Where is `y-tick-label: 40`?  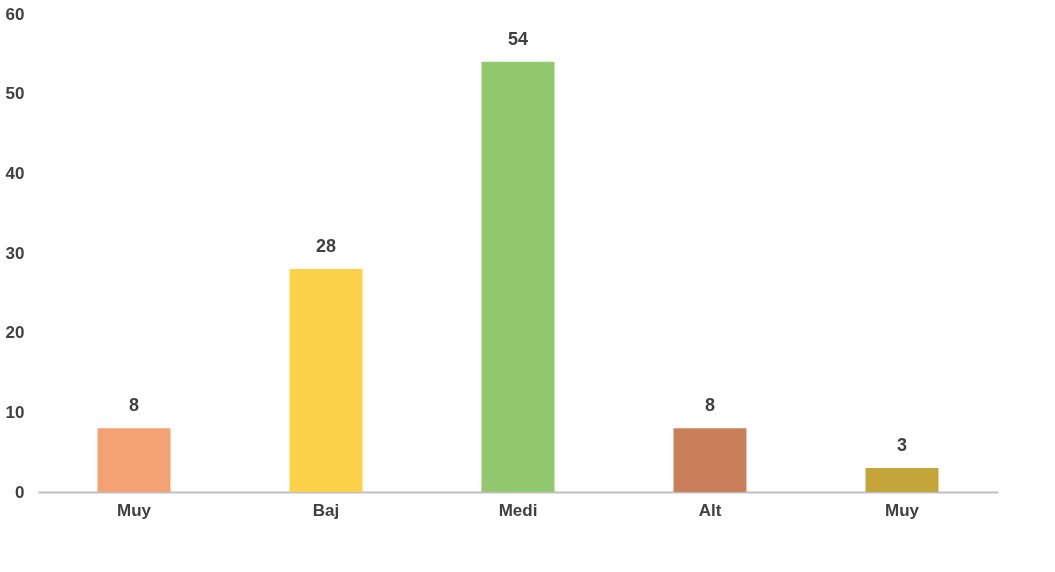
y-tick-label: 40 is located at coordinates (15, 173).